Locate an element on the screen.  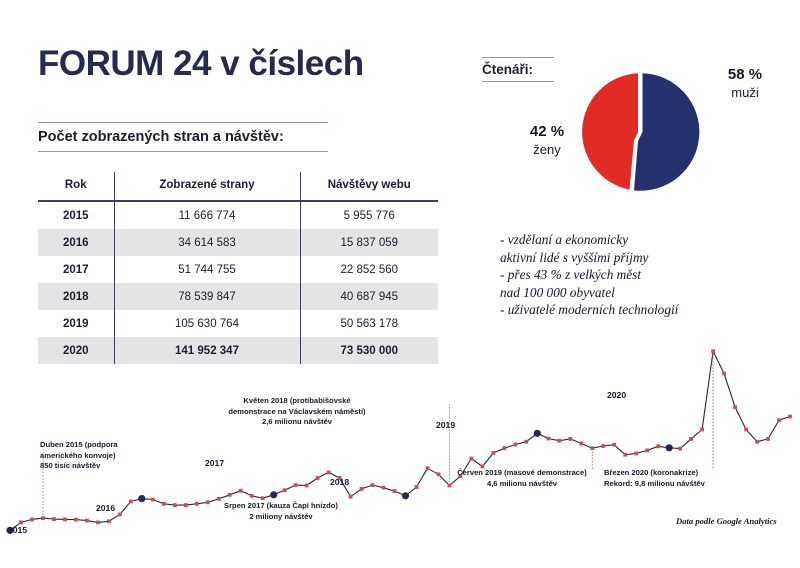
column-header-year: Rok is located at coordinates (75, 184).